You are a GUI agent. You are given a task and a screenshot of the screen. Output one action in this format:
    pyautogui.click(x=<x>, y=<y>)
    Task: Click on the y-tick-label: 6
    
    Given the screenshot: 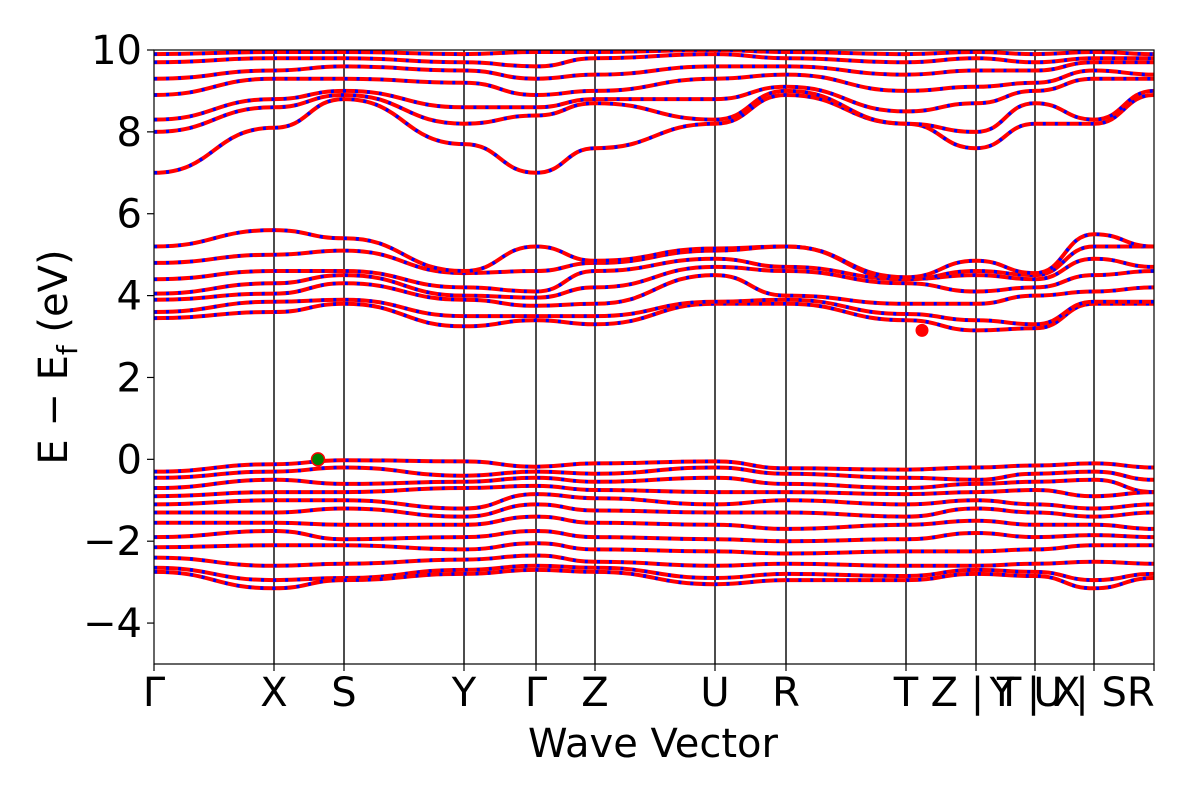 What is the action you would take?
    pyautogui.click(x=129, y=215)
    